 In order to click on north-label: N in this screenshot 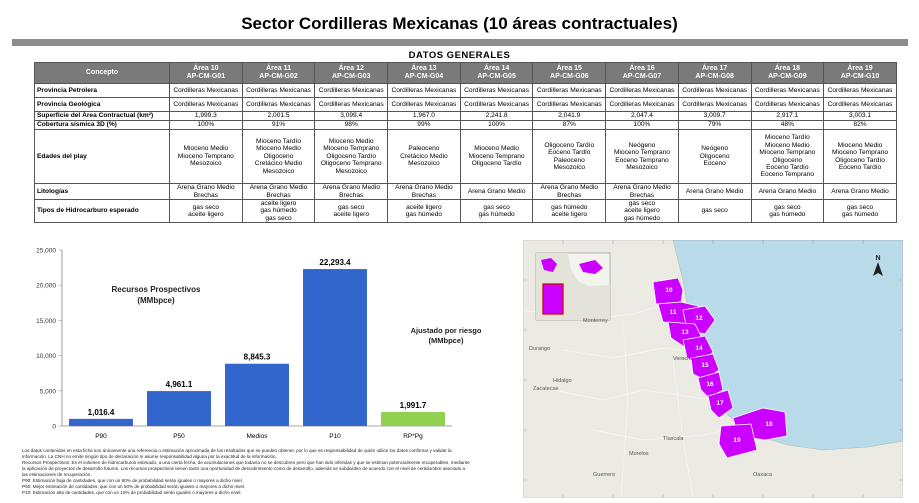, I will do `click(877, 258)`.